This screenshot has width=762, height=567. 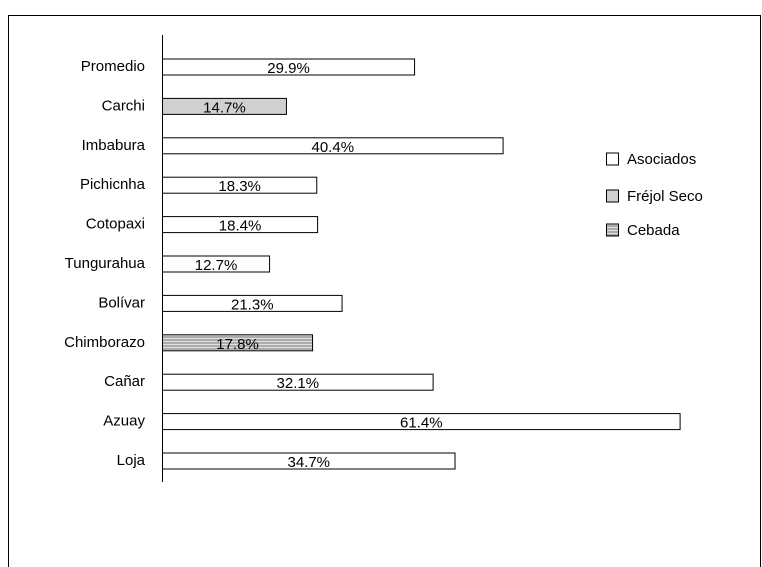 I want to click on category-label: Imbabura, so click(x=114, y=145).